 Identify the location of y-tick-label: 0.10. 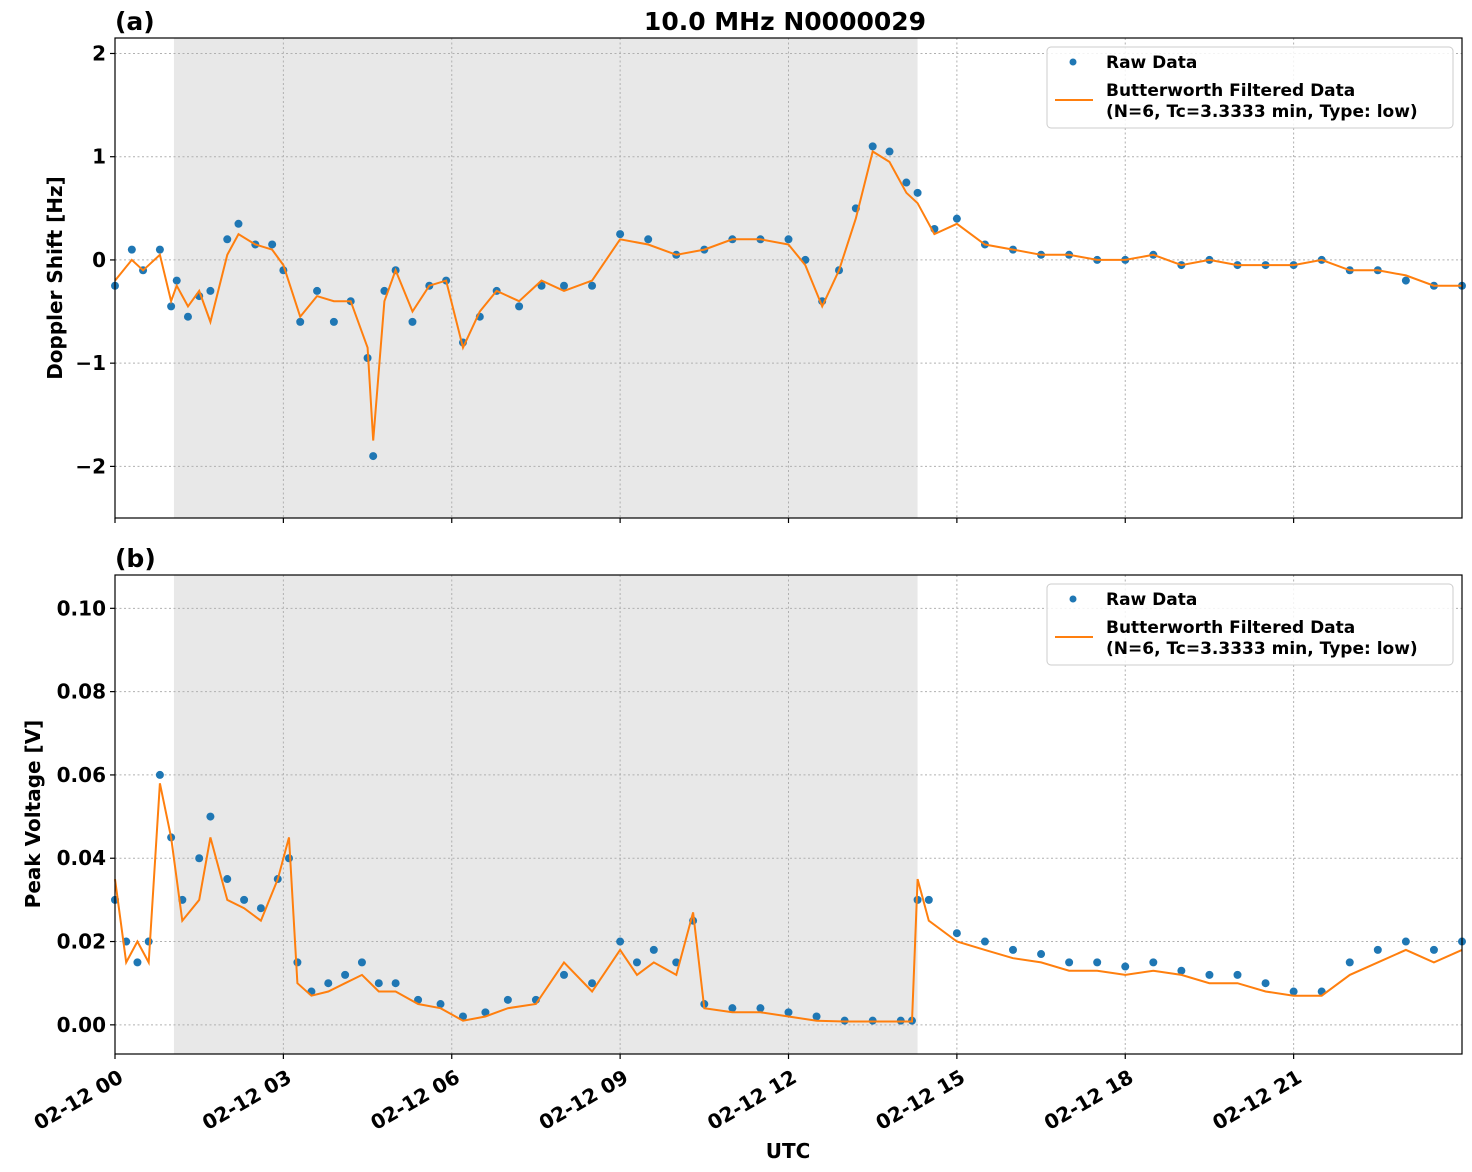
(81, 608).